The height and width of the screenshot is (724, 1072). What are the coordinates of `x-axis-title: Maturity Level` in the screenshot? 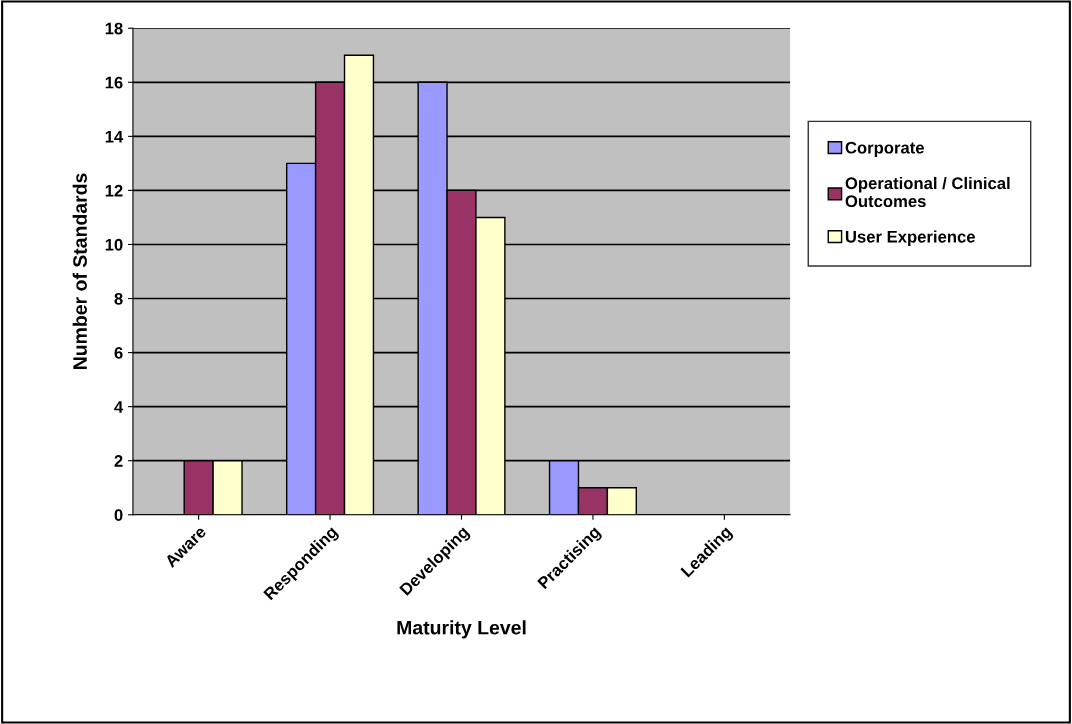 It's located at (461, 629).